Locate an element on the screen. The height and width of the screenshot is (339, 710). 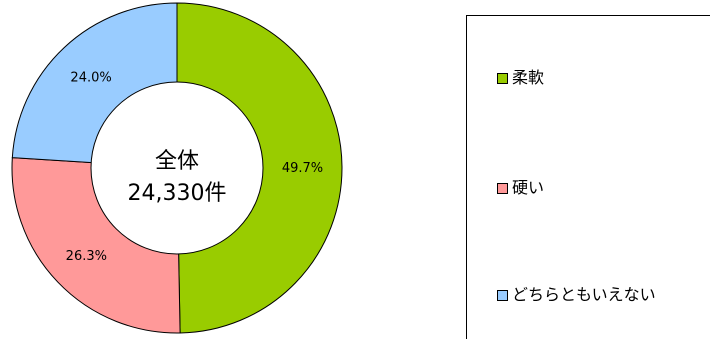
legend-swatch-neither is located at coordinates (502, 295).